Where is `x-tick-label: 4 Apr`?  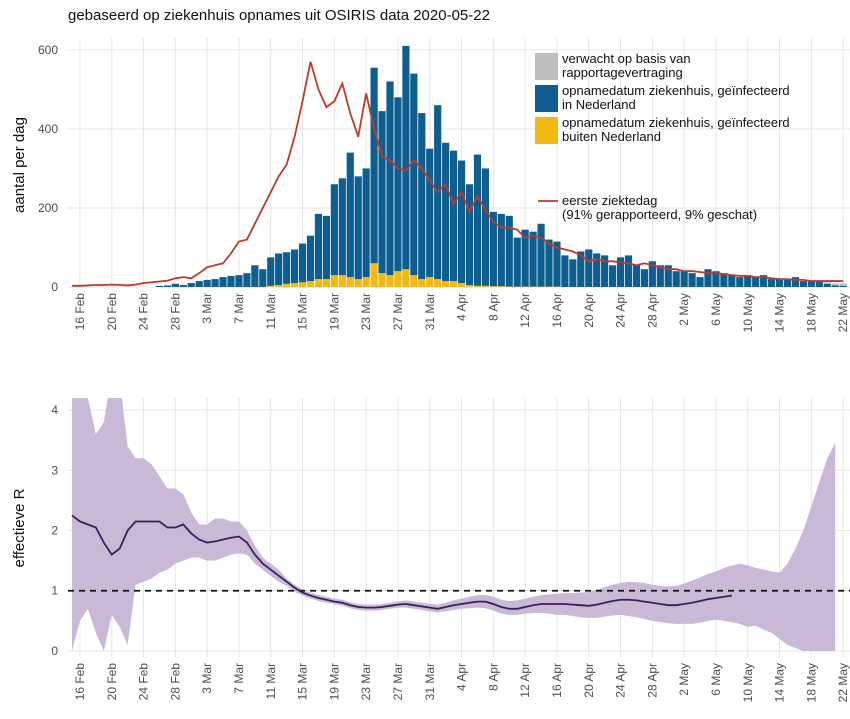
x-tick-label: 4 Apr is located at coordinates (462, 307).